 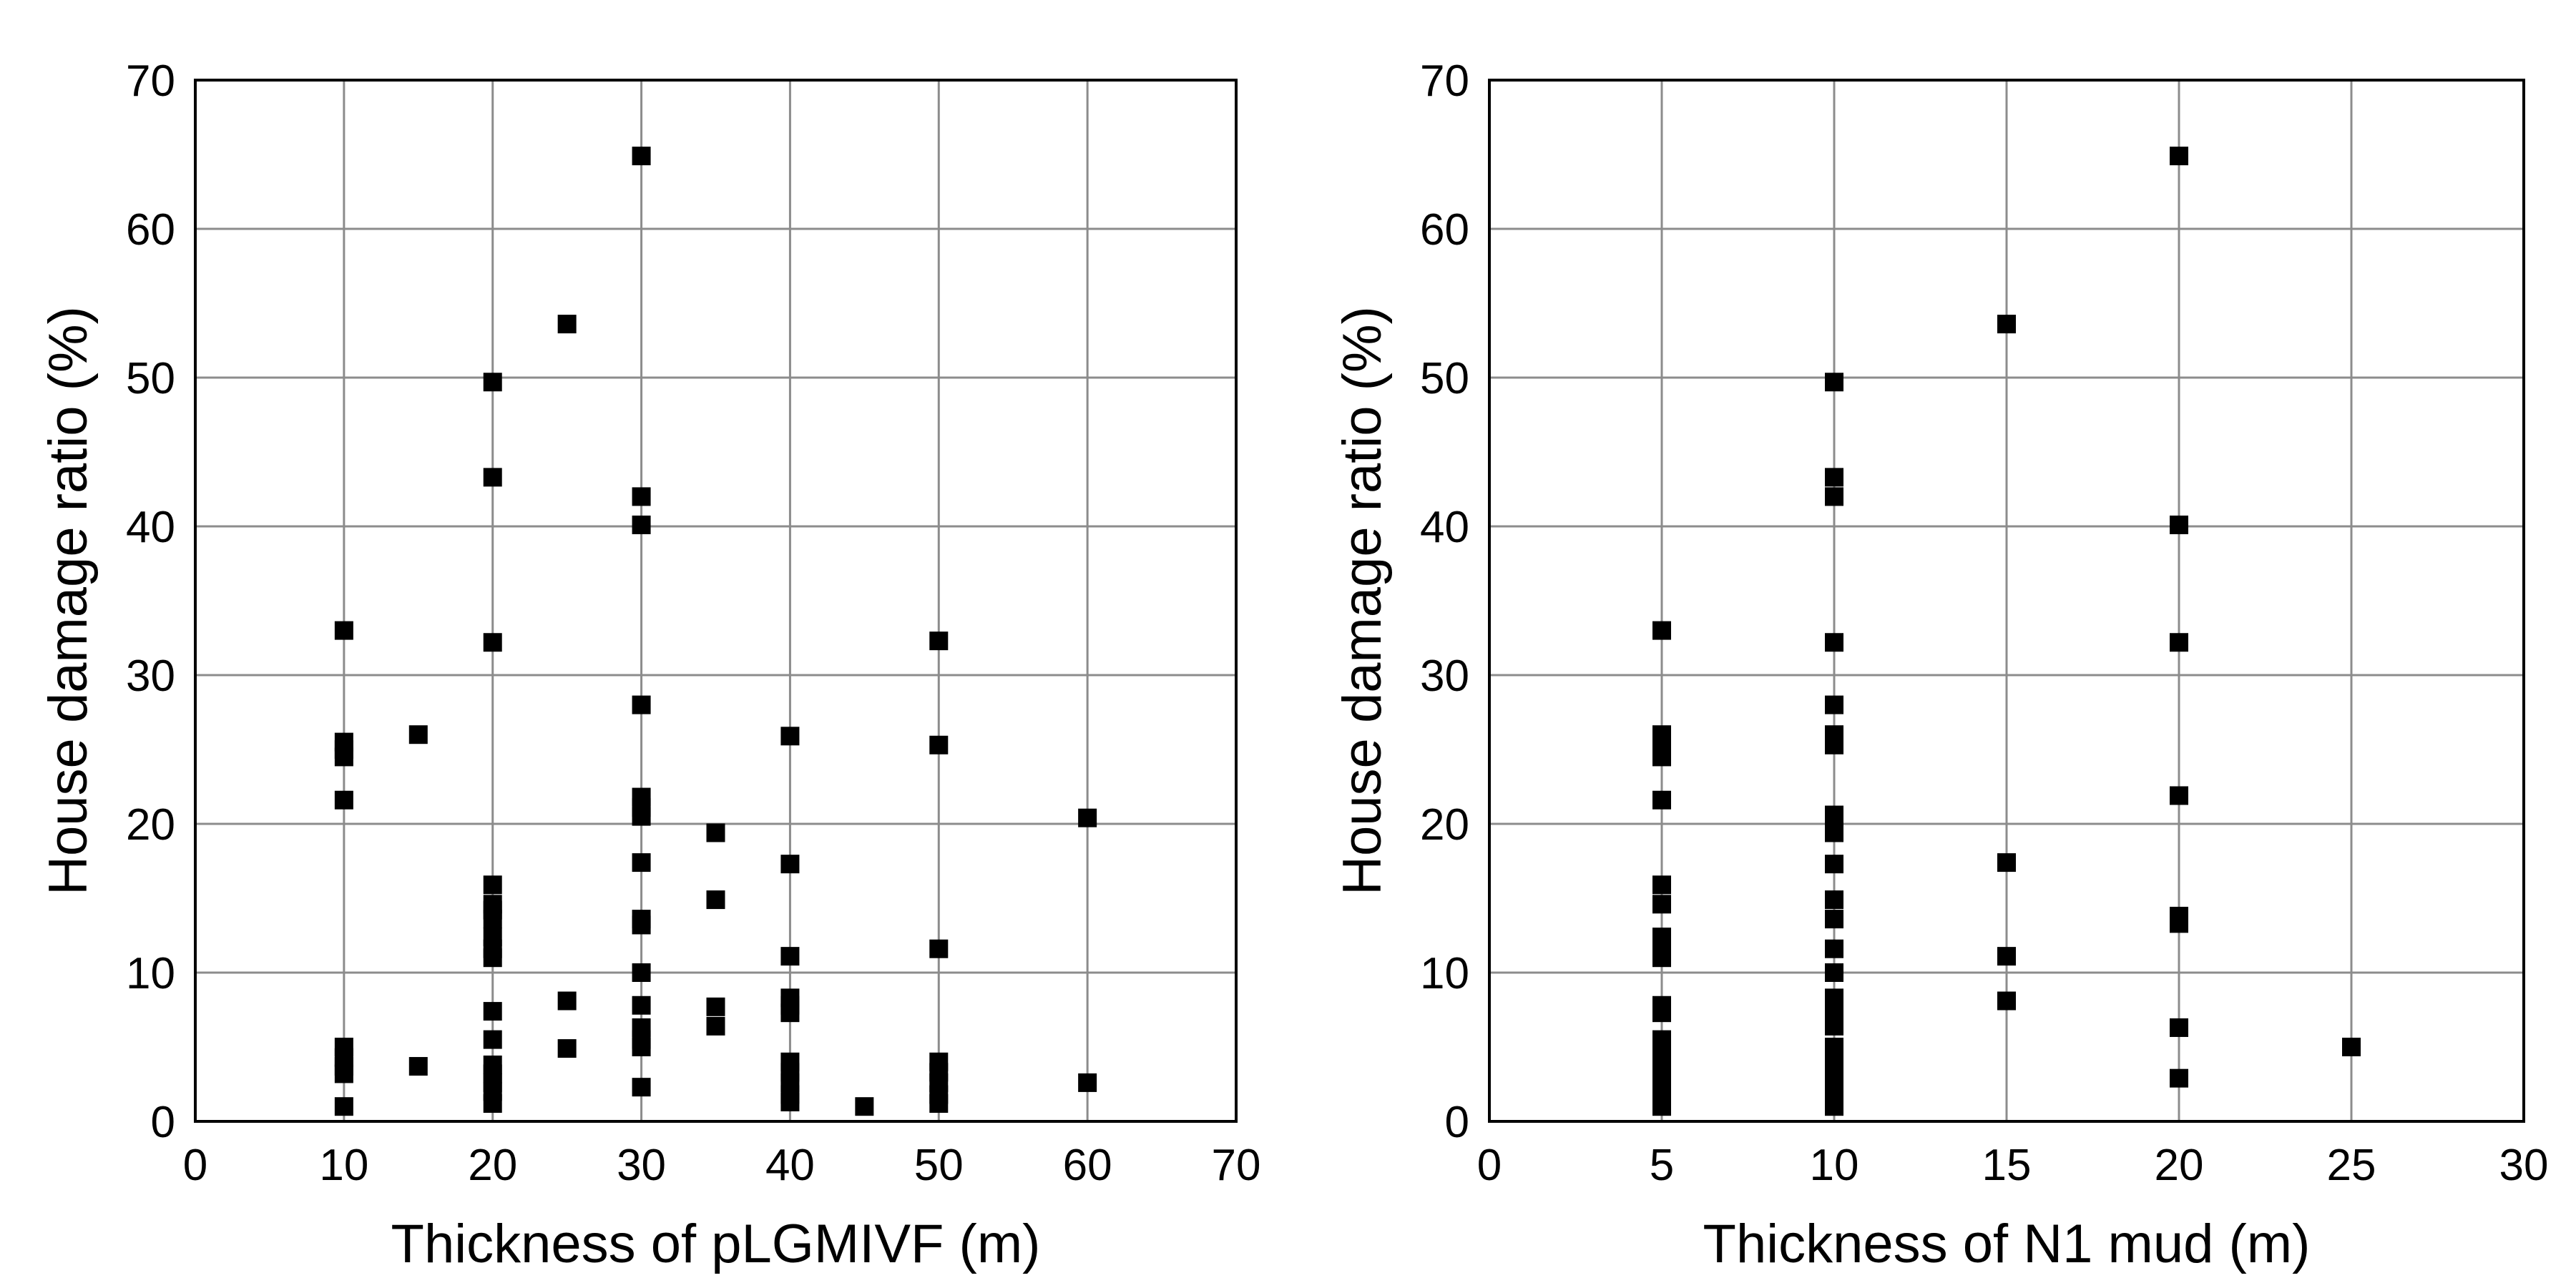 What do you see at coordinates (1444, 230) in the screenshot?
I see `y-tick-label: 60` at bounding box center [1444, 230].